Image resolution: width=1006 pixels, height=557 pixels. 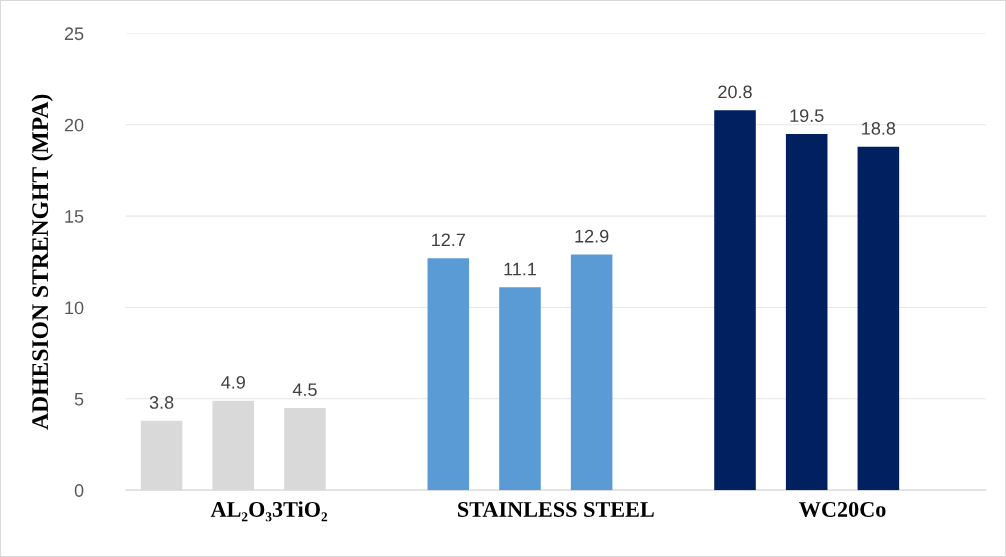 I want to click on data-label: 18.8, so click(x=879, y=128).